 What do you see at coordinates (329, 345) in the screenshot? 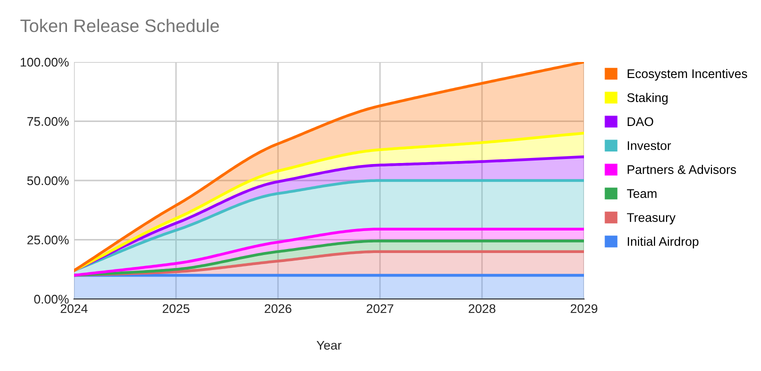
I see `x-axis-title: Year` at bounding box center [329, 345].